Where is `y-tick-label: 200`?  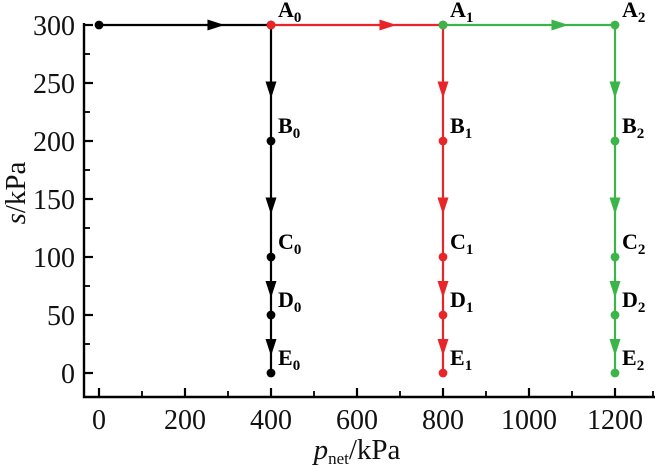 y-tick-label: 200 is located at coordinates (54, 142).